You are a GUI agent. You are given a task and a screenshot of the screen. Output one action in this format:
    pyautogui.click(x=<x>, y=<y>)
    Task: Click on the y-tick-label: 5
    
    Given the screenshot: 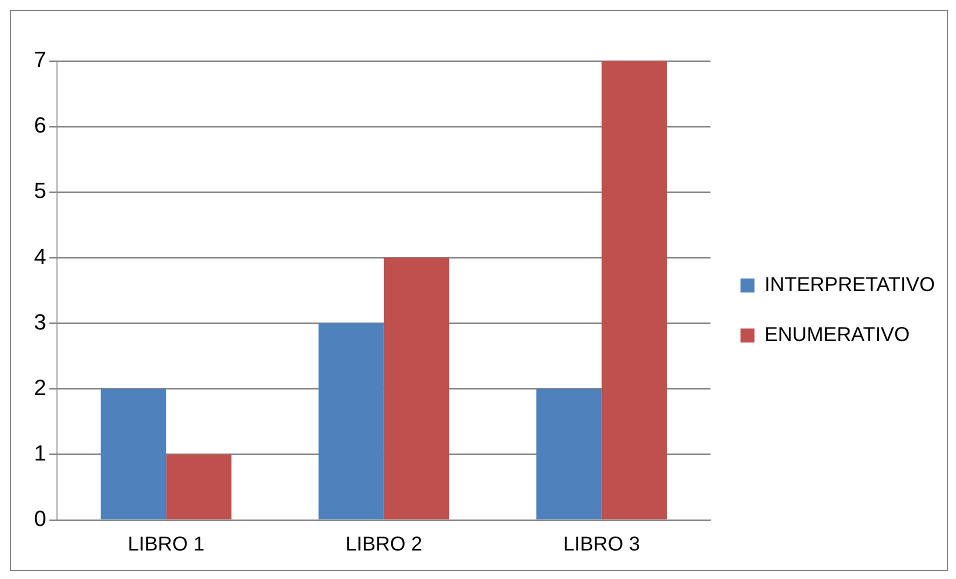 What is the action you would take?
    pyautogui.click(x=40, y=191)
    